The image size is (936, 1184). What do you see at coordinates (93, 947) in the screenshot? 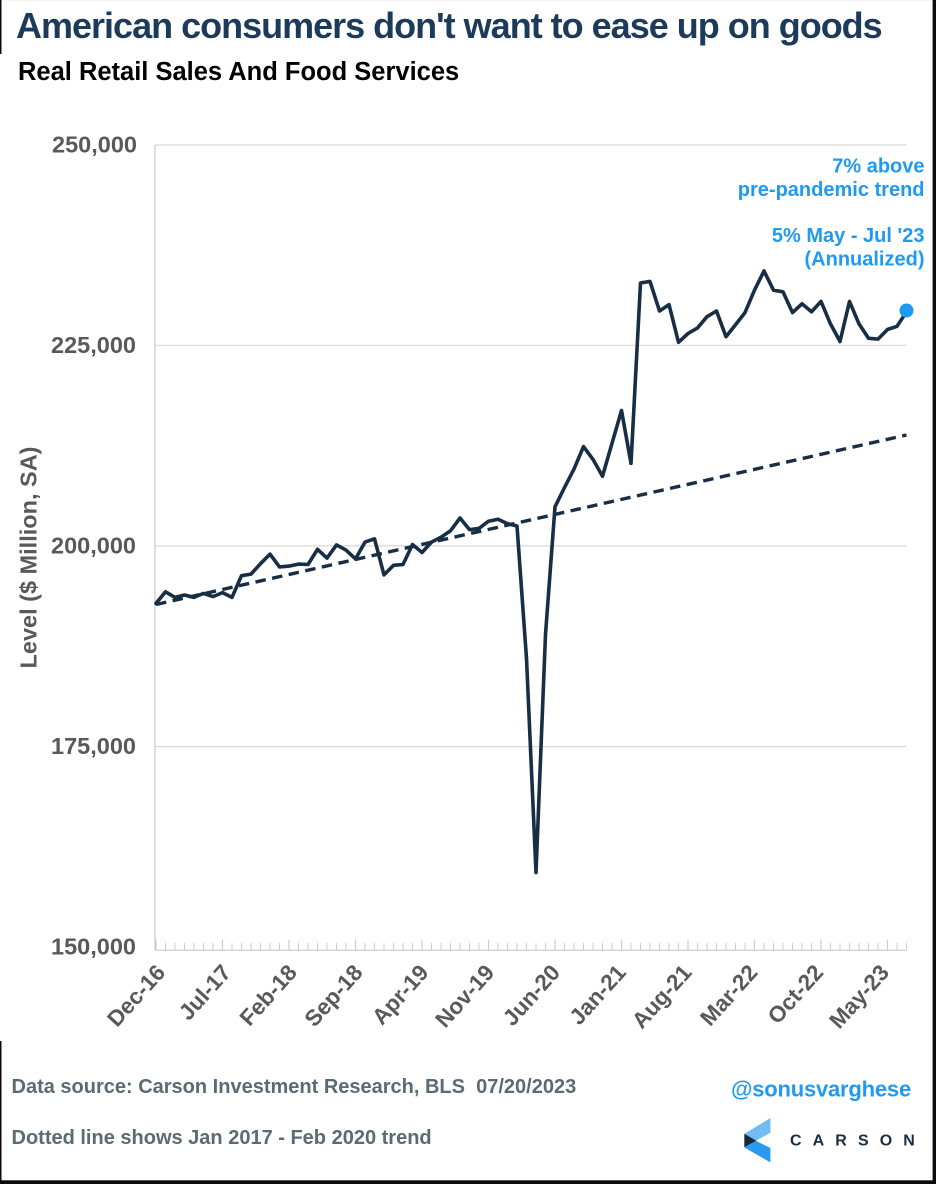
I see `svg-text: 150,000` at bounding box center [93, 947].